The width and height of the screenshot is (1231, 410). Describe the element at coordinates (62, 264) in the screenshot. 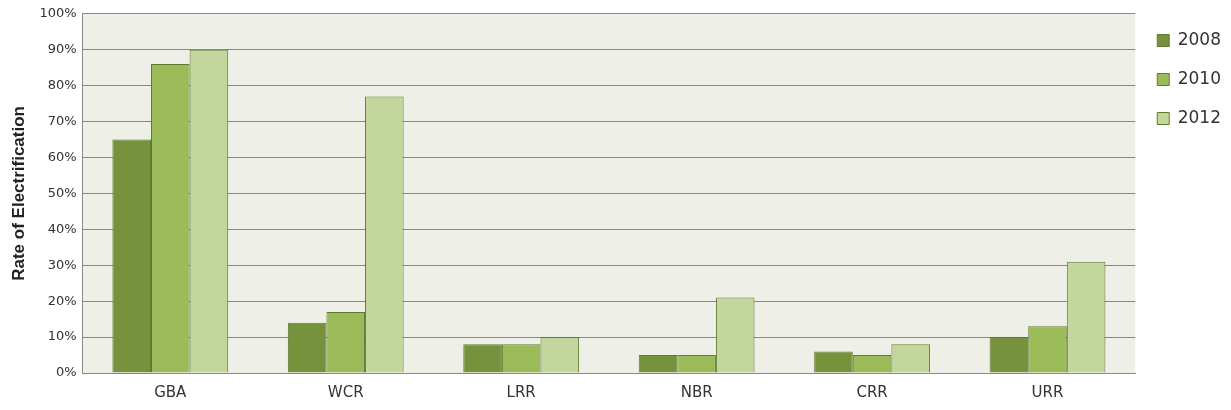

I see `y-tick-label: 30%` at that location.